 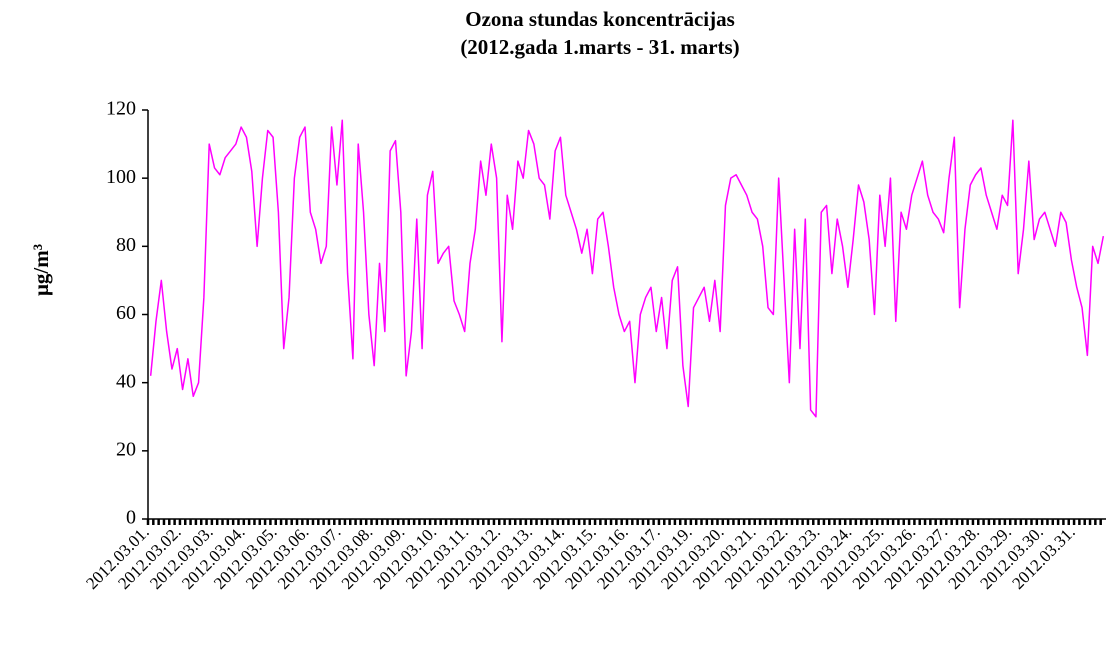 I want to click on y-tick-label: 20, so click(x=126, y=449).